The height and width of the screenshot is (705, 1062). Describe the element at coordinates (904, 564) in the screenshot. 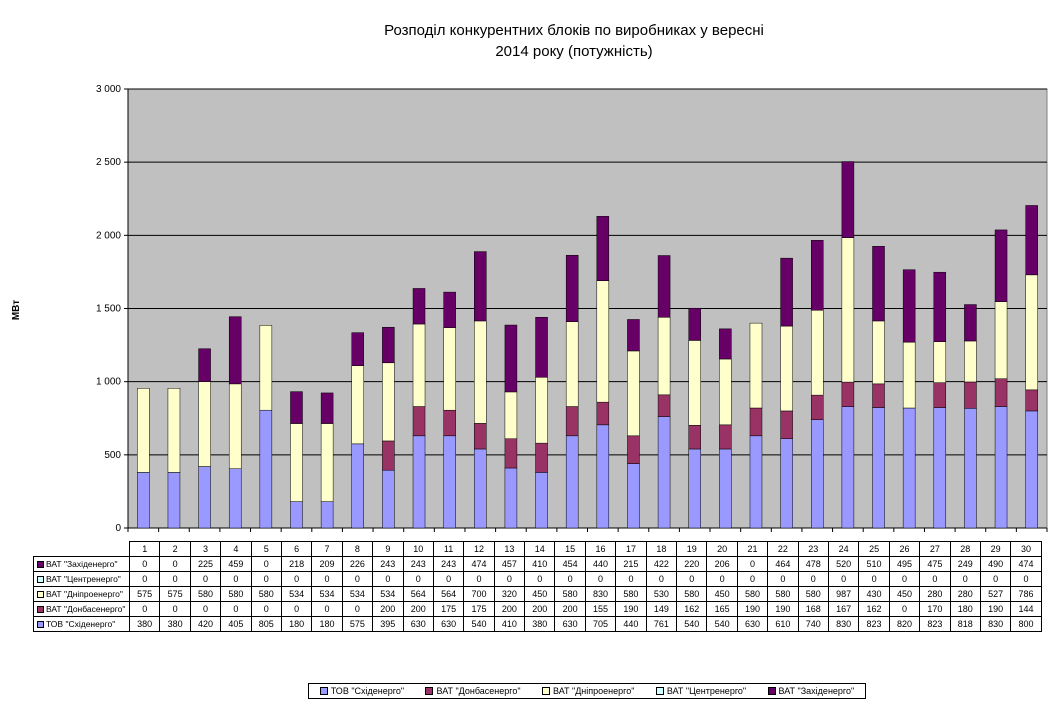

I see `table-cell: 495` at that location.